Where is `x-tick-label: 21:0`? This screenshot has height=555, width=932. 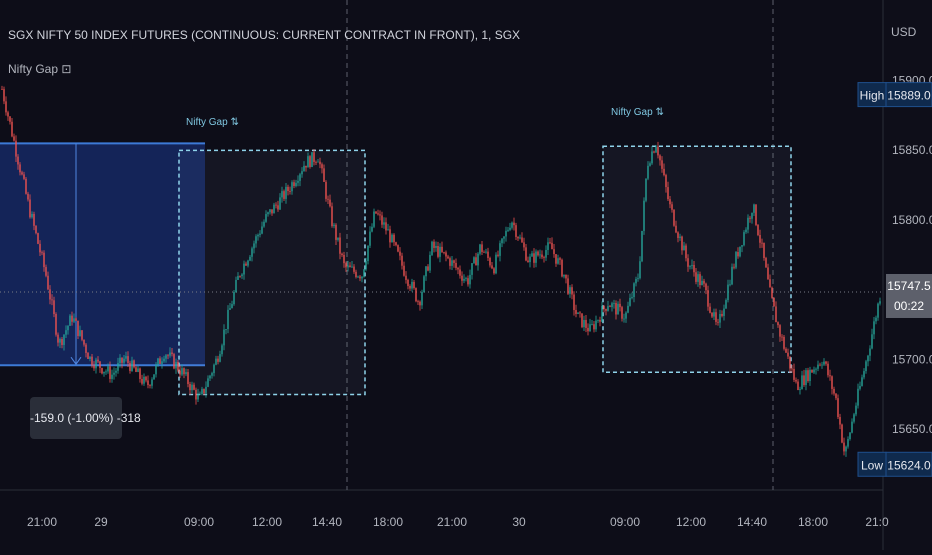 x-tick-label: 21:0 is located at coordinates (877, 522).